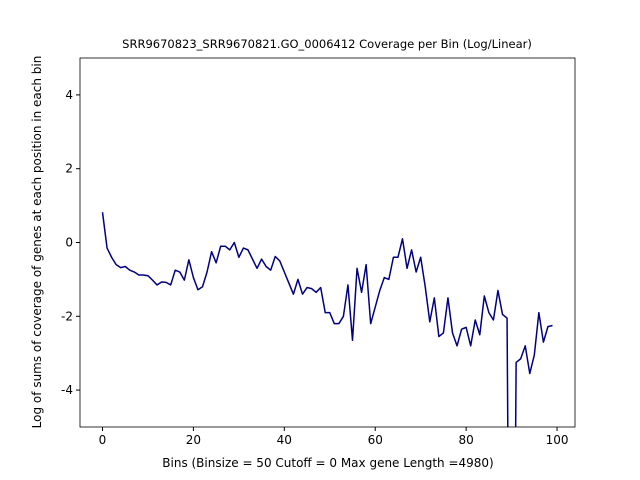  What do you see at coordinates (557, 440) in the screenshot?
I see `x-tick-label: 100` at bounding box center [557, 440].